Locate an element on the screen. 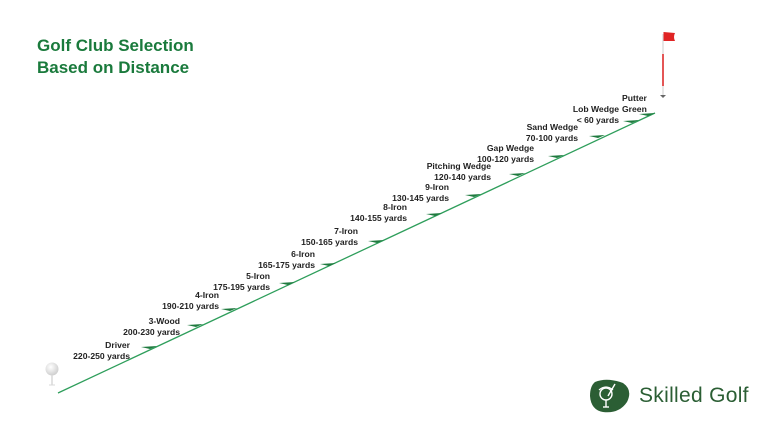  title-line-2: Based on Distance is located at coordinates (113, 67).